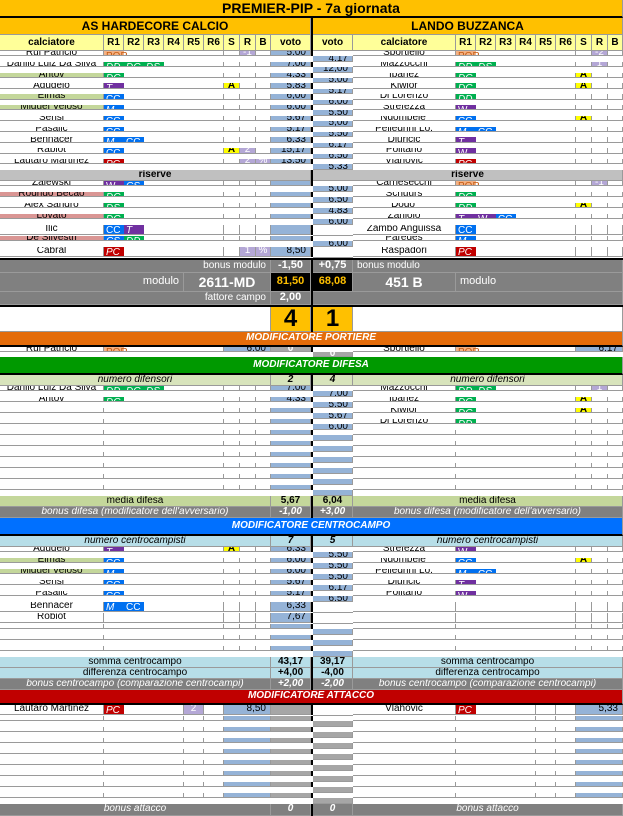  What do you see at coordinates (291, 64) in the screenshot?
I see `player-vote: 7,00` at bounding box center [291, 64].